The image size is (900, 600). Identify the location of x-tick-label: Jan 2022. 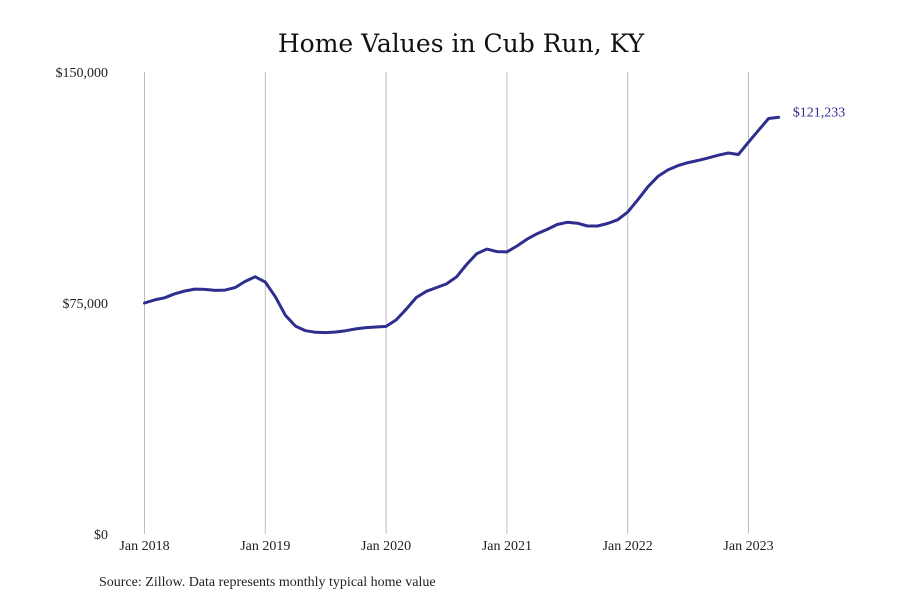
(628, 546).